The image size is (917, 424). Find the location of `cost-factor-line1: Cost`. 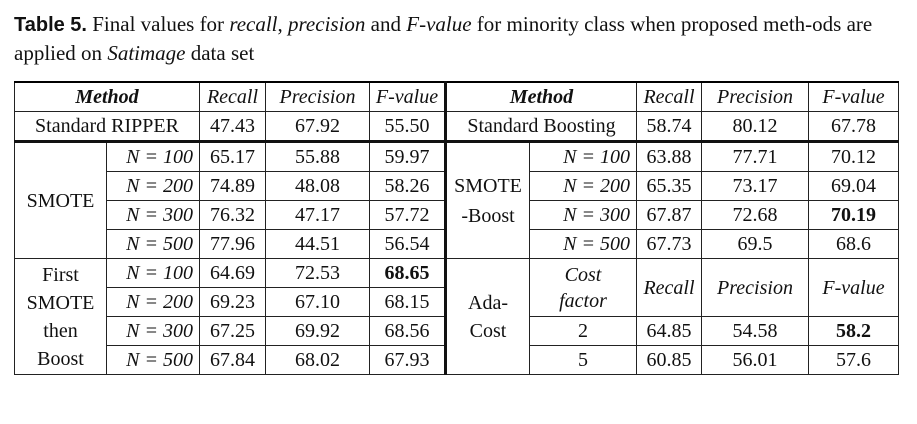

cost-factor-line1: Cost is located at coordinates (583, 274).